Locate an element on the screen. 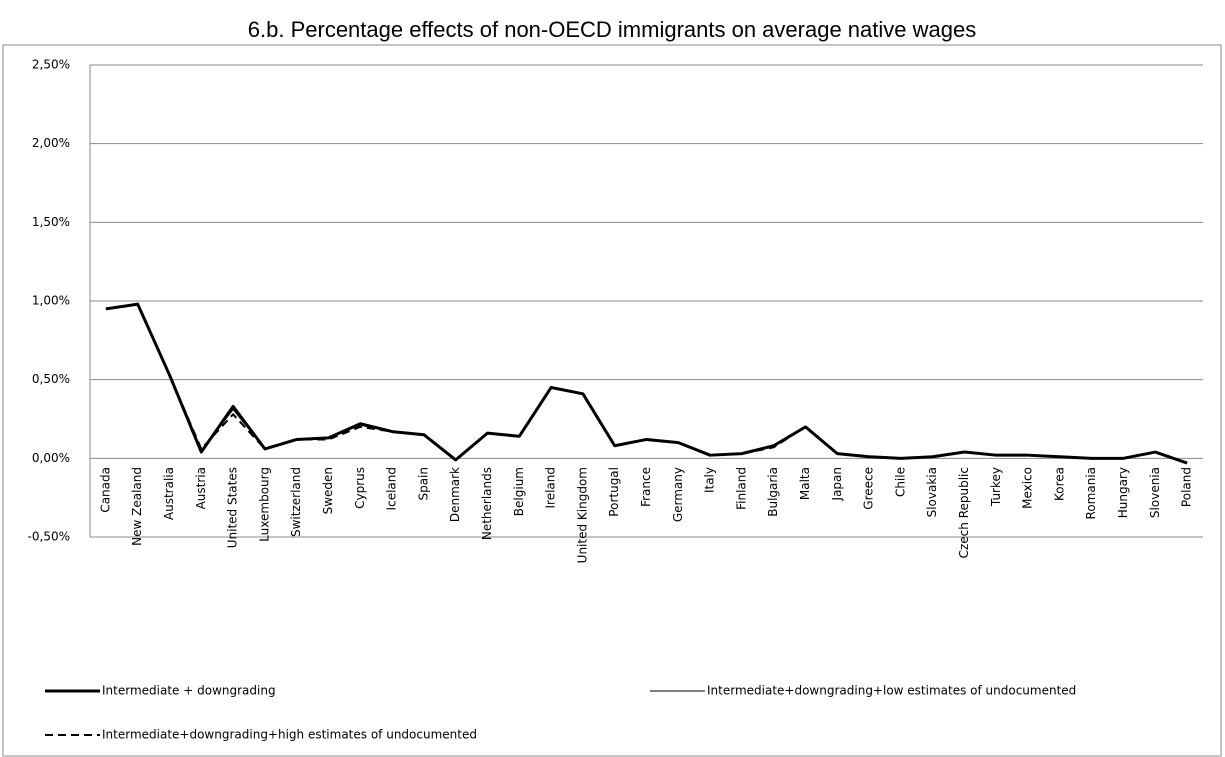 Image resolution: width=1225 pixels, height=757 pixels. x-tick-label: Denmark is located at coordinates (455, 494).